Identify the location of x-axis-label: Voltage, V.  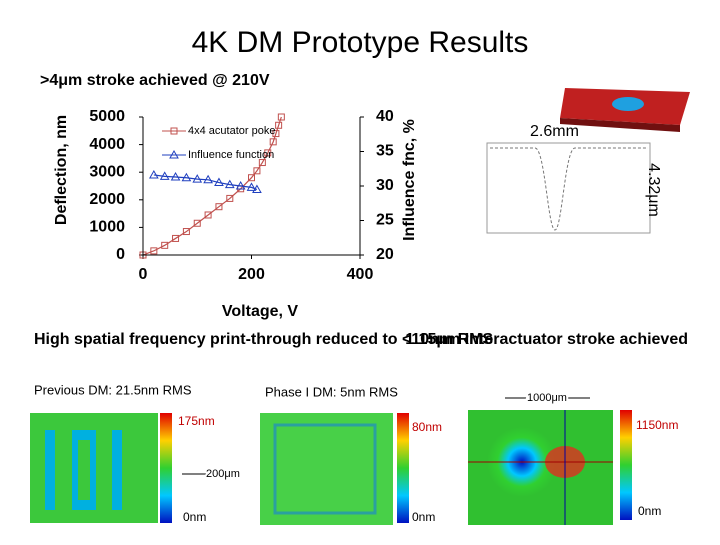
(260, 311).